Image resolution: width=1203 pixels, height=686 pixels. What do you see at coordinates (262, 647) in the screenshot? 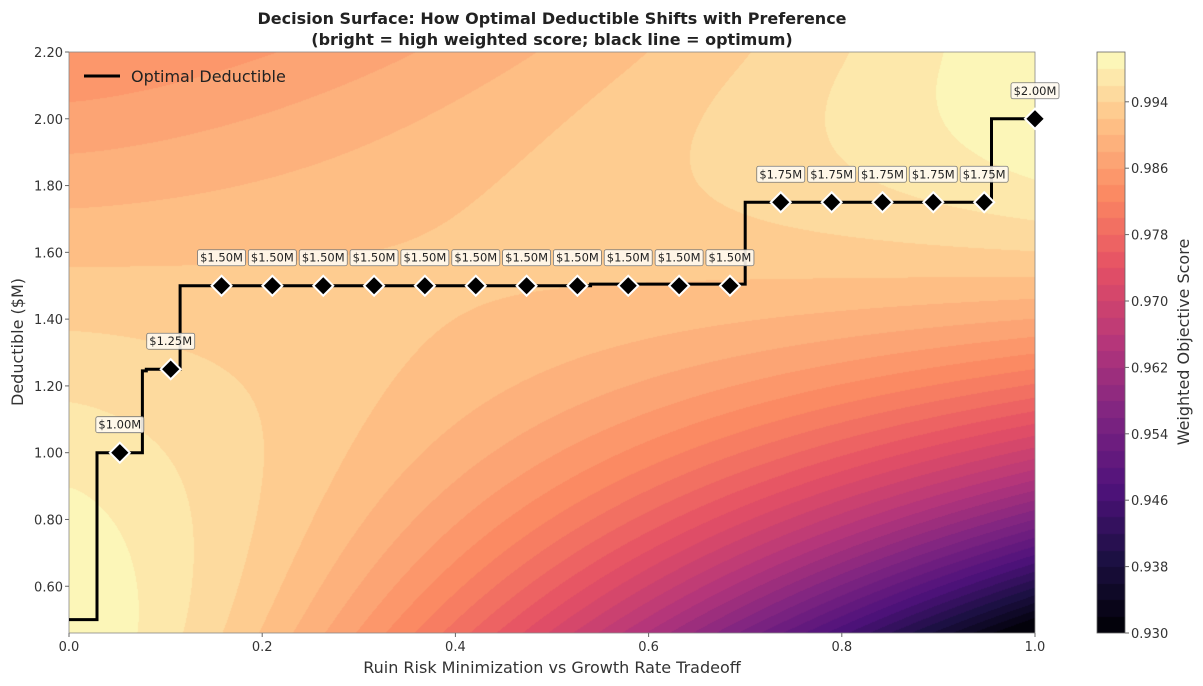
I see `x-tick-label: 0.2` at bounding box center [262, 647].